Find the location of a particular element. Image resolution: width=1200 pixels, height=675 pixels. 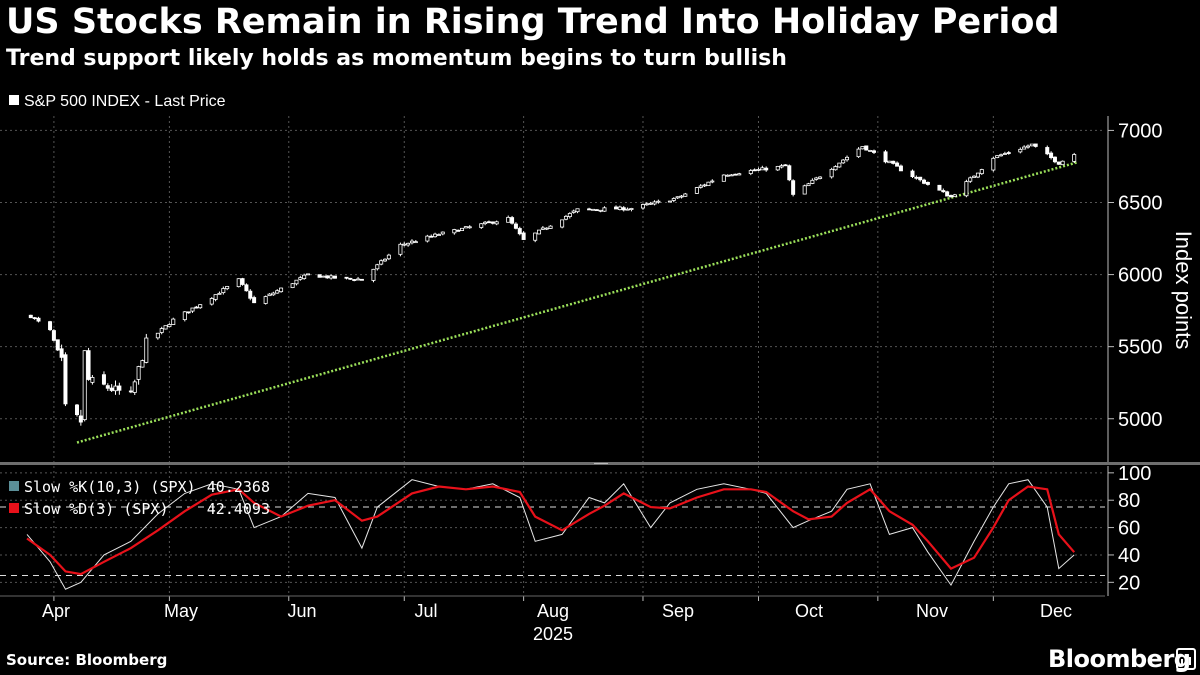

slow-k-line is located at coordinates (550, 534).